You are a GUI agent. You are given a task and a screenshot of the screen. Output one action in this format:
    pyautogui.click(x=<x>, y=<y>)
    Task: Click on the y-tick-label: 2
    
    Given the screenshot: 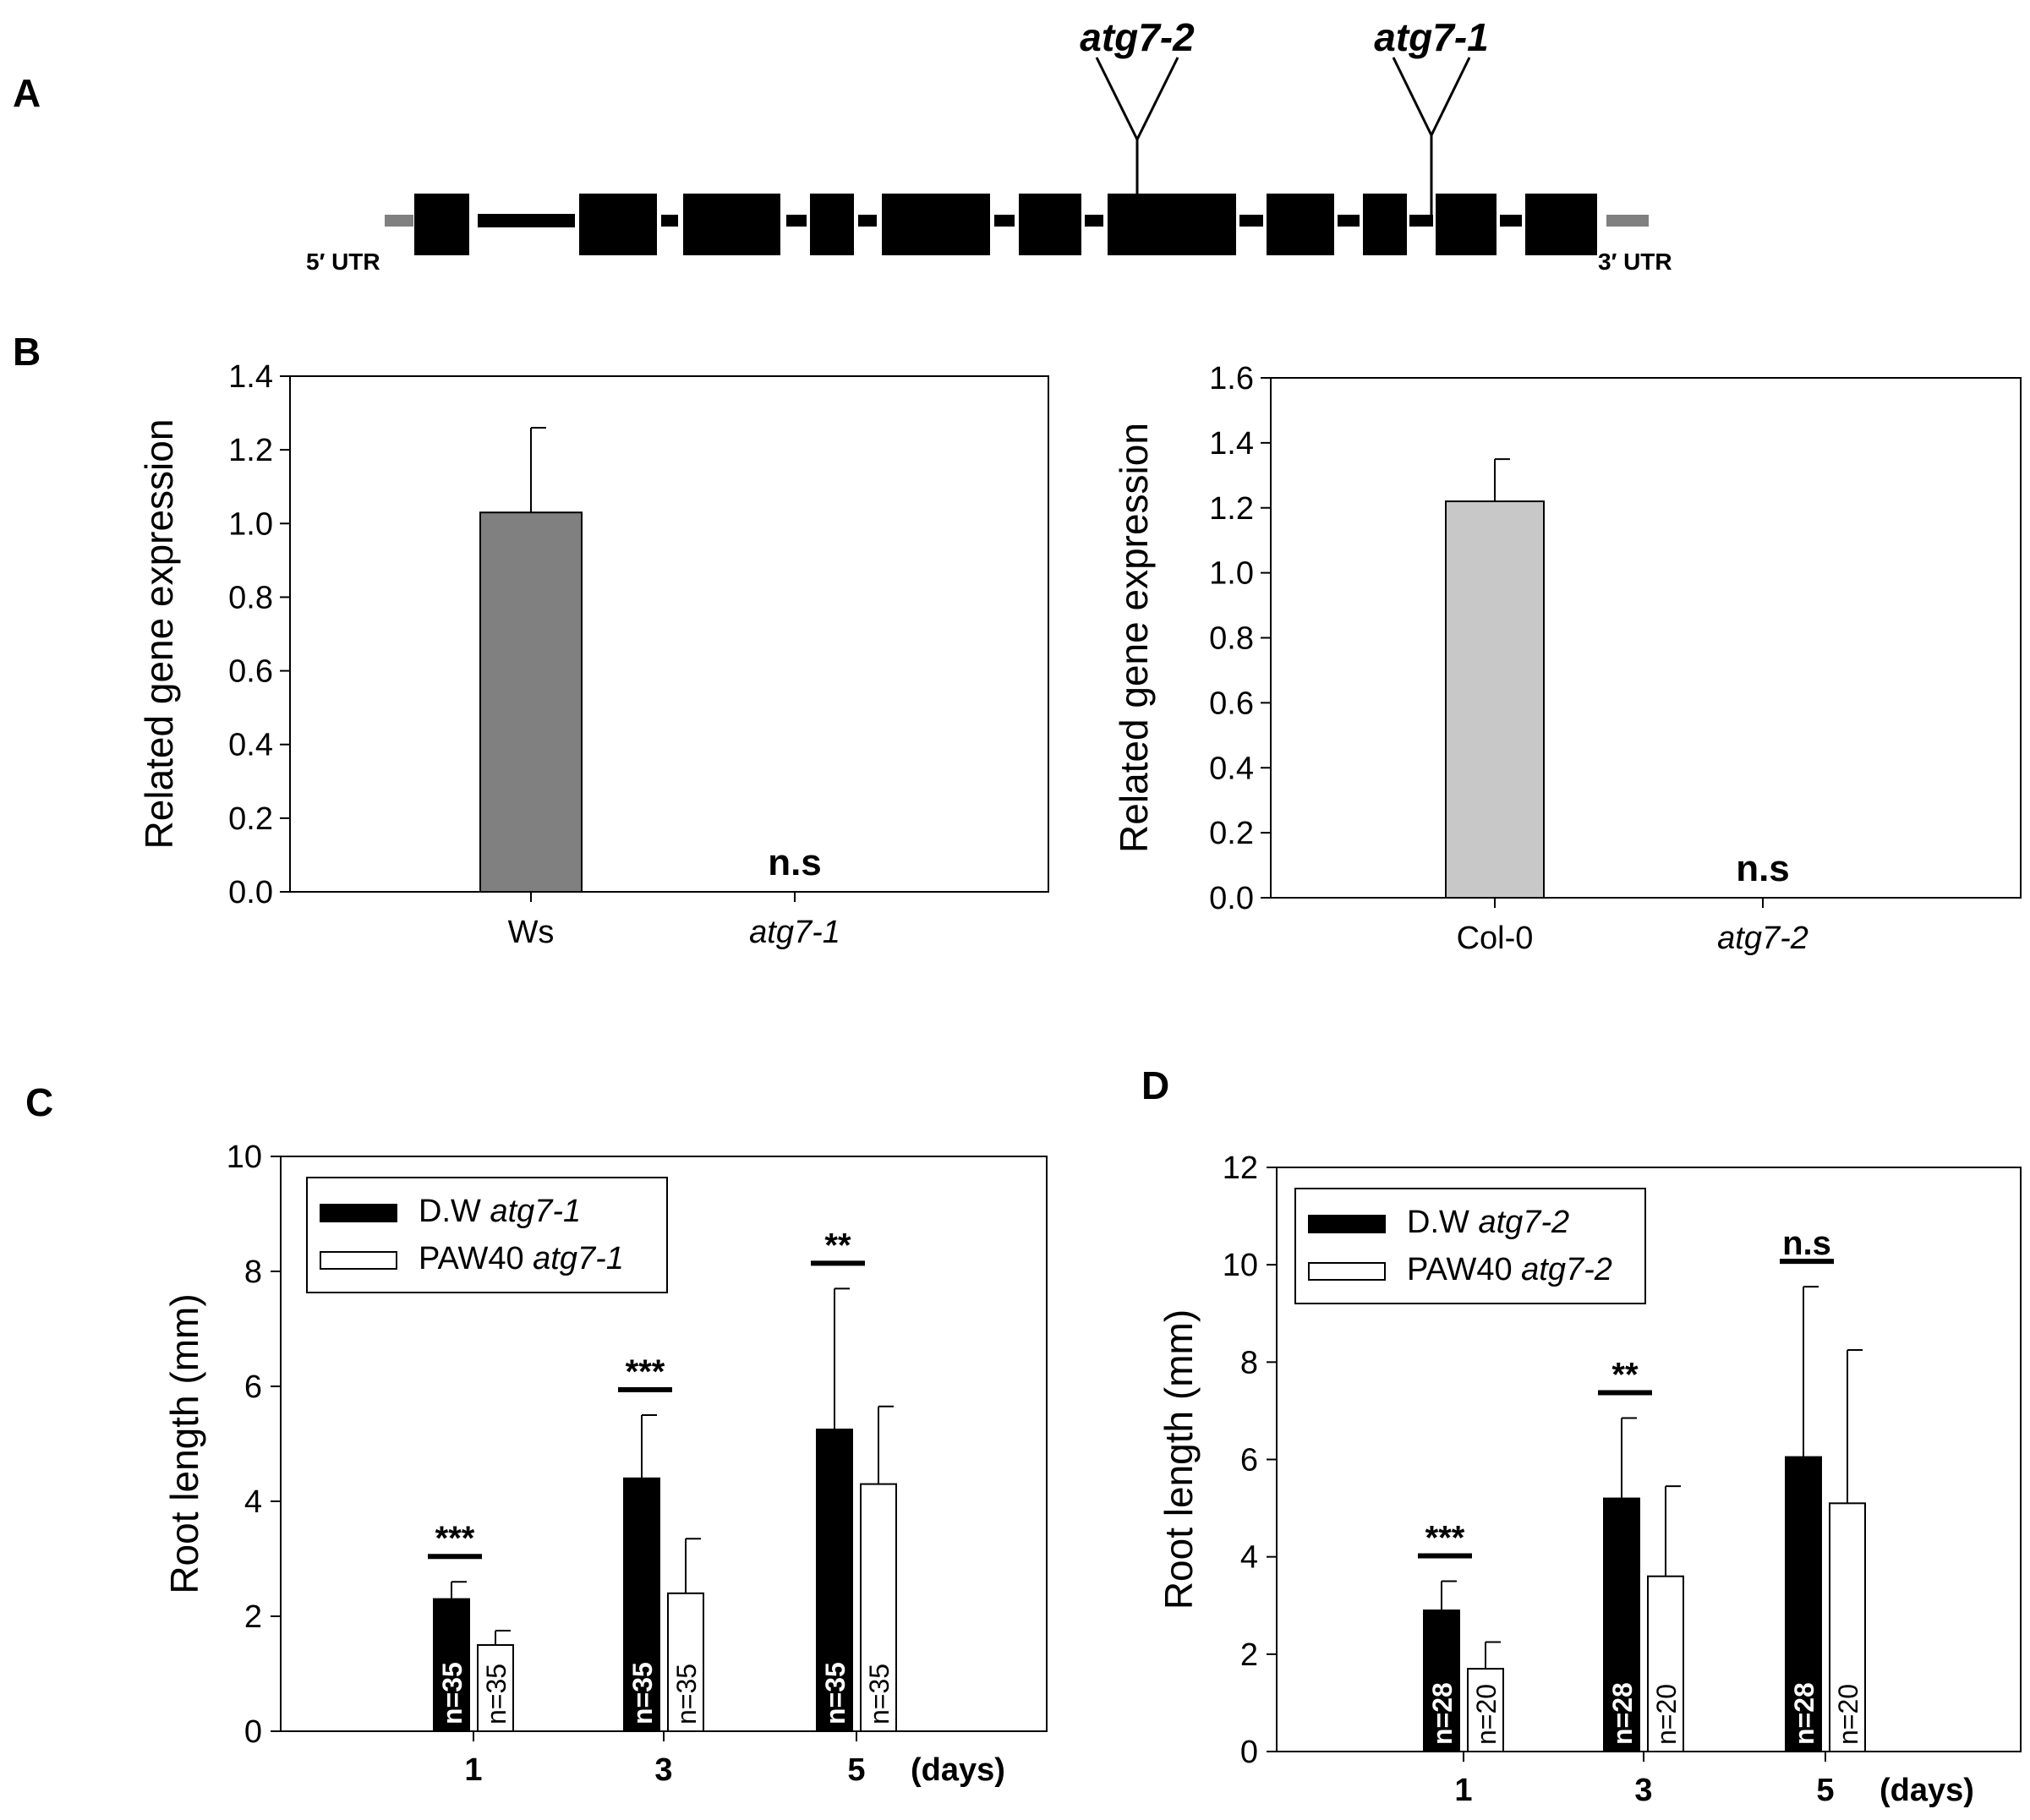 What is the action you would take?
    pyautogui.click(x=253, y=1617)
    